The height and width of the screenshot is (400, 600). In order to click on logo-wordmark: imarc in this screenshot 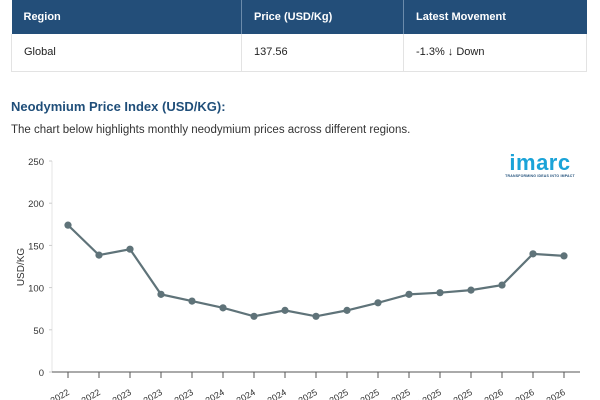, I will do `click(540, 162)`.